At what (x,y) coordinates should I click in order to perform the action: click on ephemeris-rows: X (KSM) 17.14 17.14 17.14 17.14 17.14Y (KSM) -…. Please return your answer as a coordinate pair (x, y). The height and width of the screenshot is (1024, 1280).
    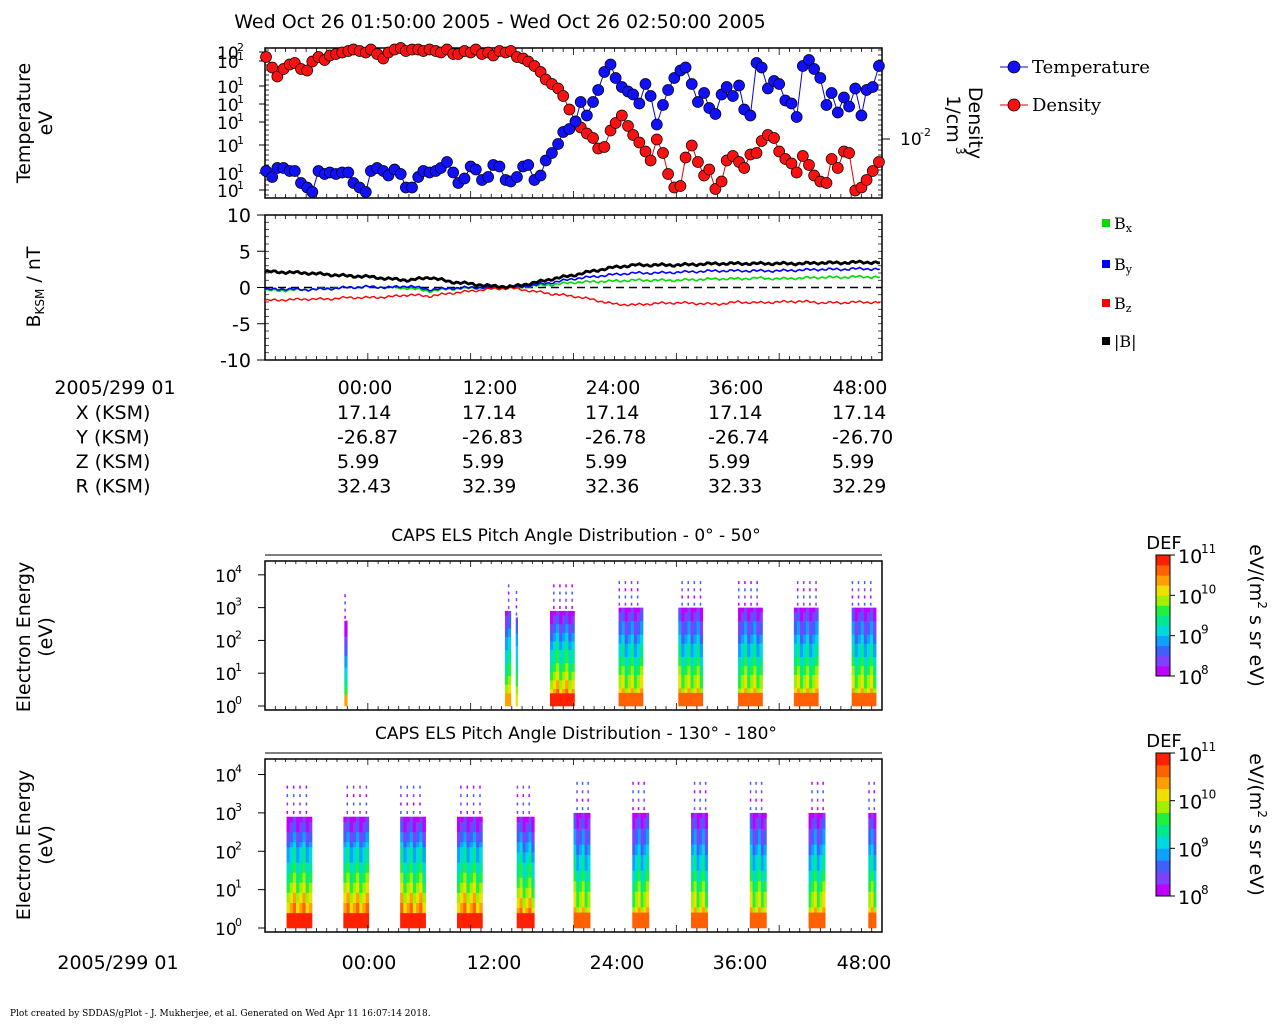
    Looking at the image, I should click on (484, 450).